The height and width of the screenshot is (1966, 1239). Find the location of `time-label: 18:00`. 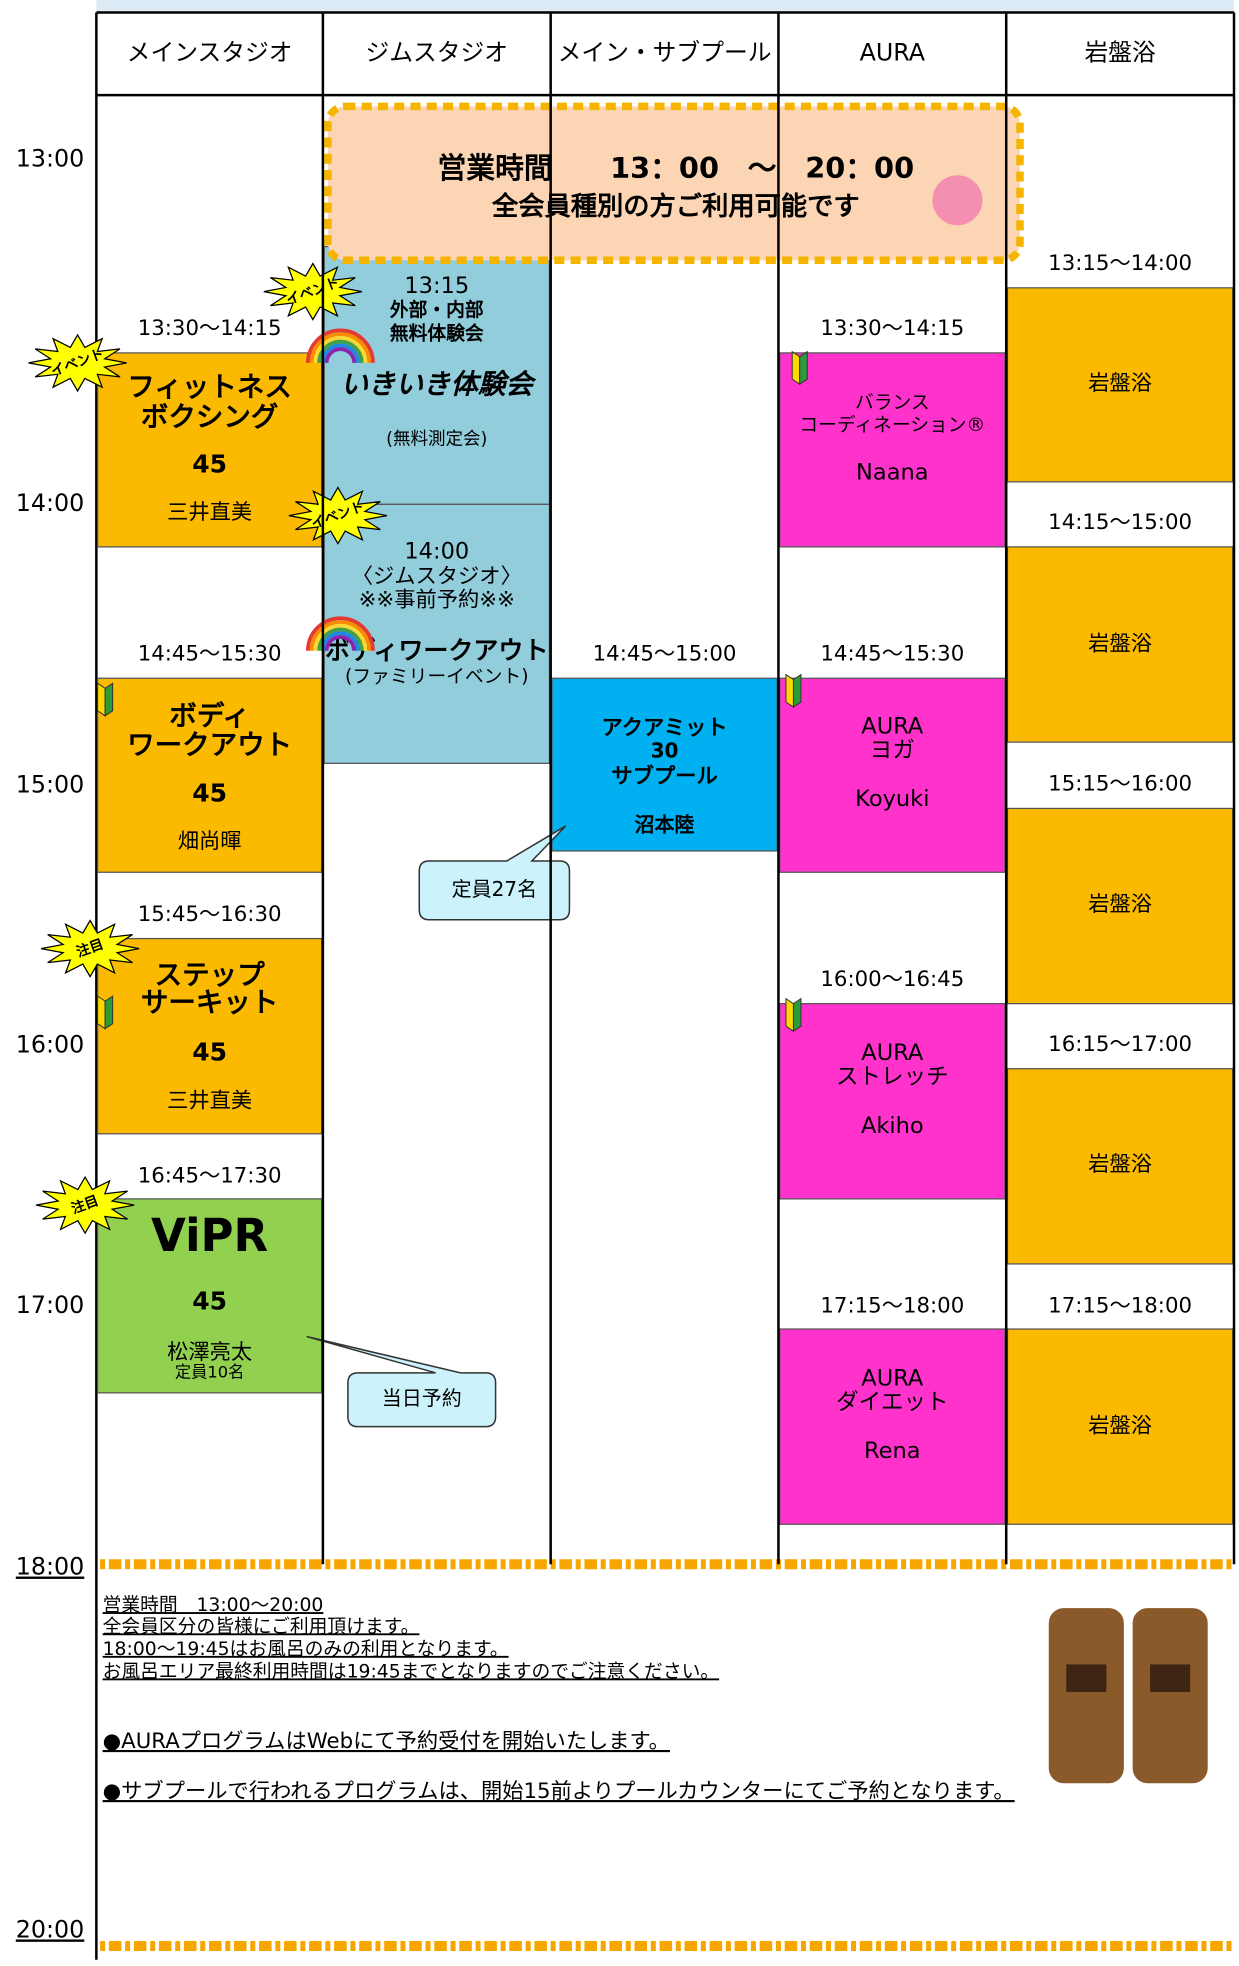

time-label: 18:00 is located at coordinates (50, 1567).